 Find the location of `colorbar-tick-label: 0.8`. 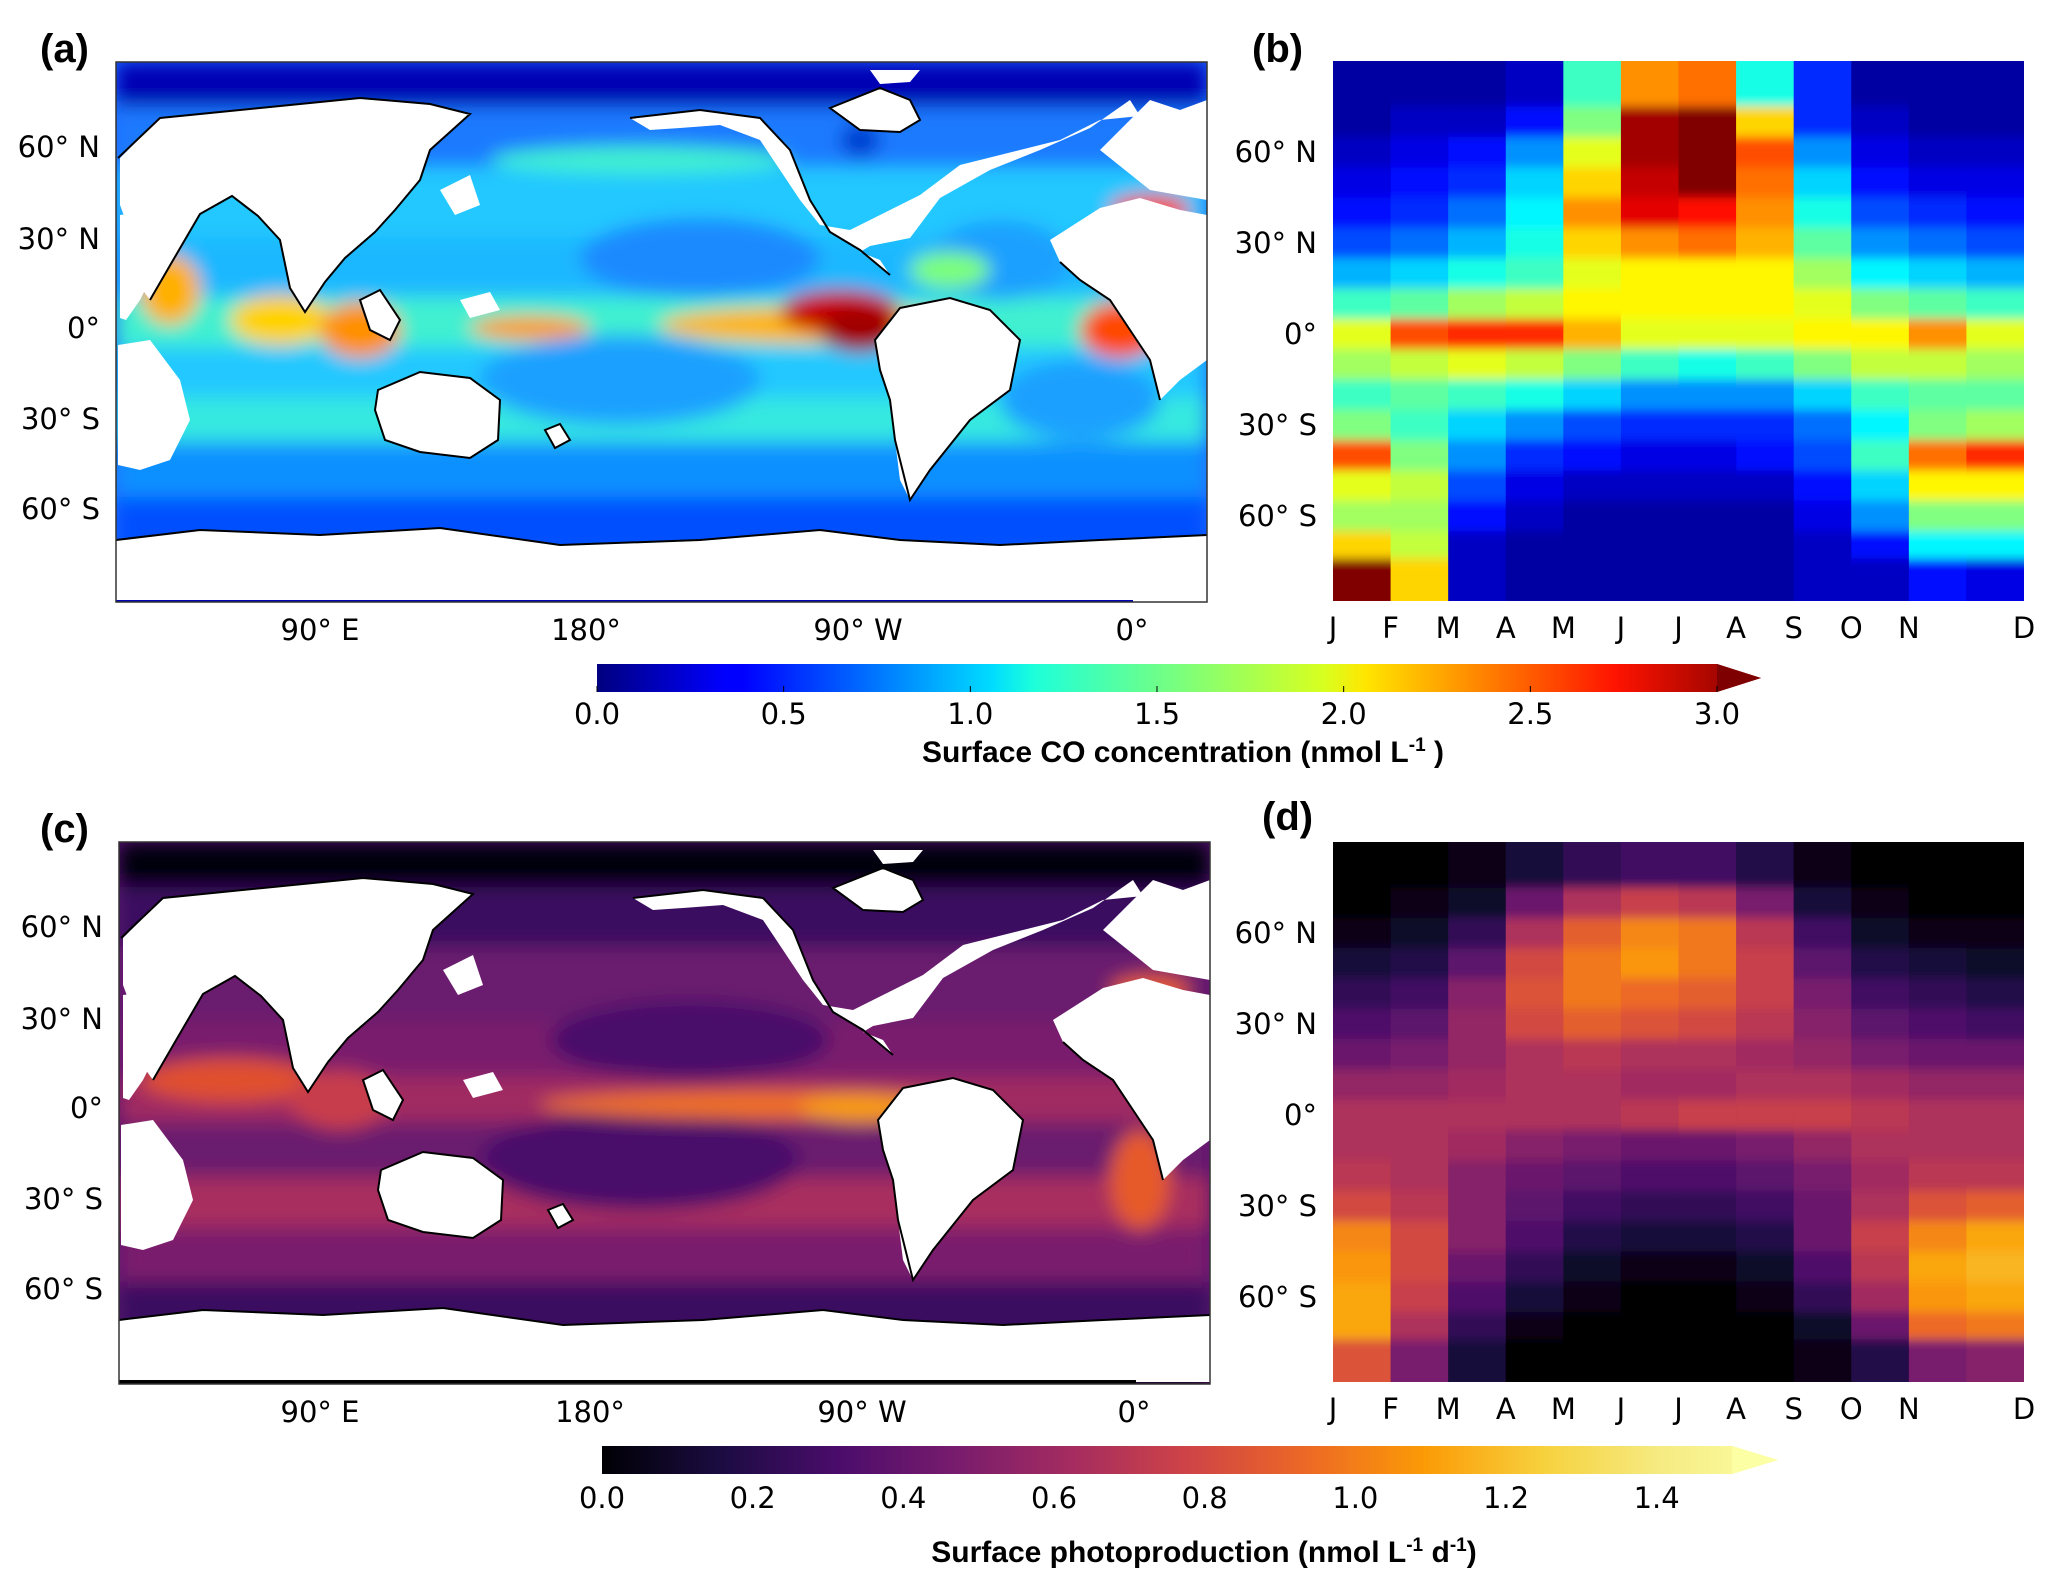

colorbar-tick-label: 0.8 is located at coordinates (1205, 1498).